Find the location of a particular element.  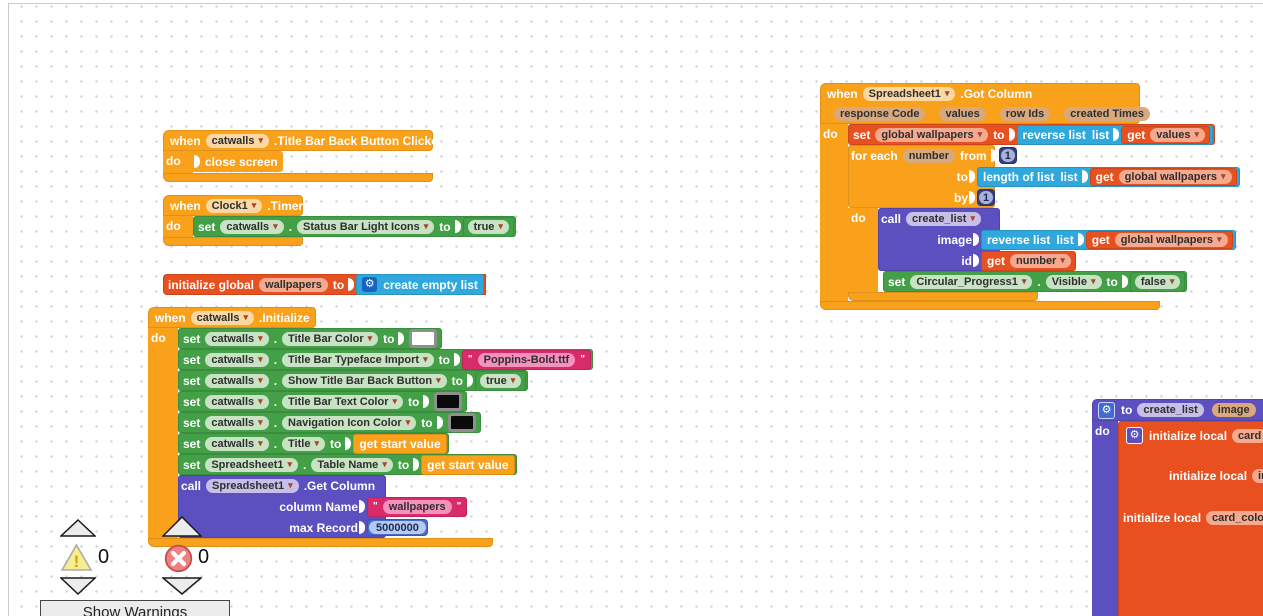

local-variable-field: card_colou is located at coordinates (1234, 517).